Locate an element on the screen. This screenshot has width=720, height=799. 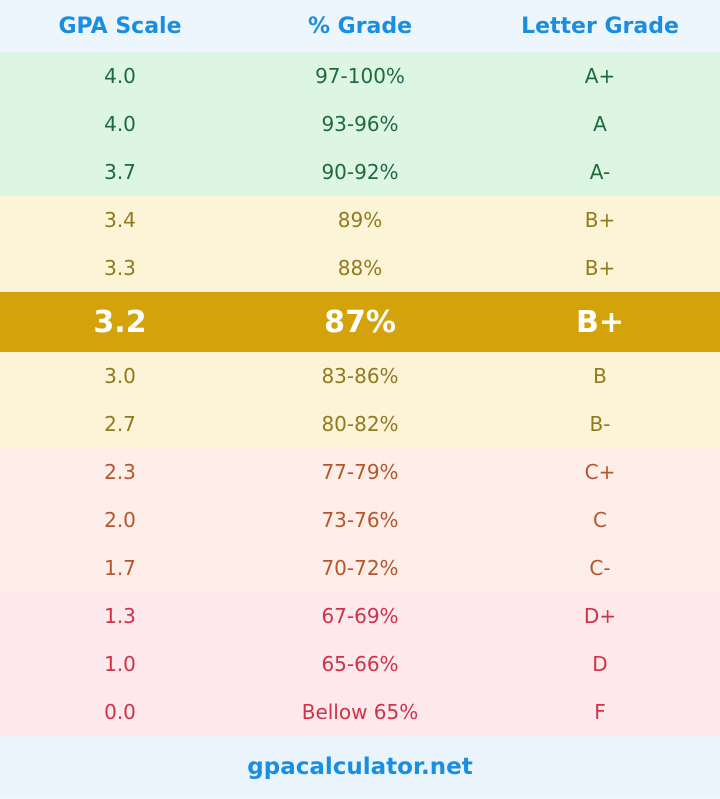
table-row: 4.0 97-100% A+ is located at coordinates (360, 76).